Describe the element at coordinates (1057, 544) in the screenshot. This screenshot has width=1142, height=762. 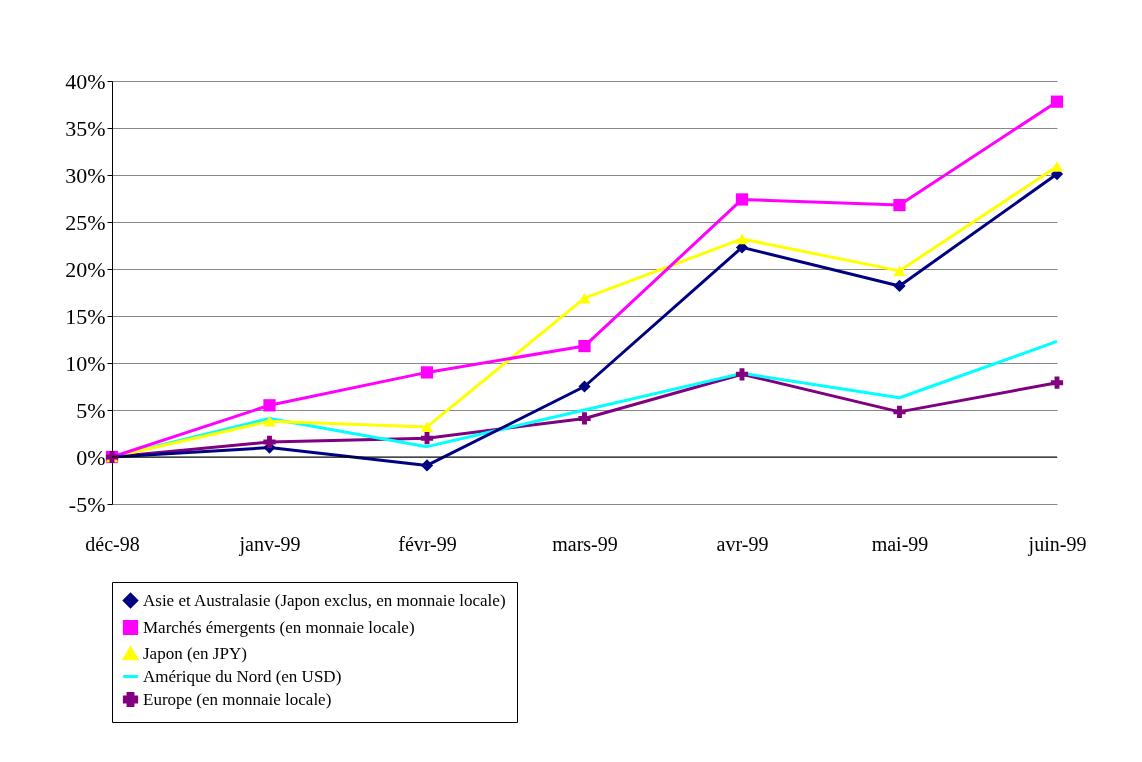
I see `x-tick-label: juin-99` at that location.